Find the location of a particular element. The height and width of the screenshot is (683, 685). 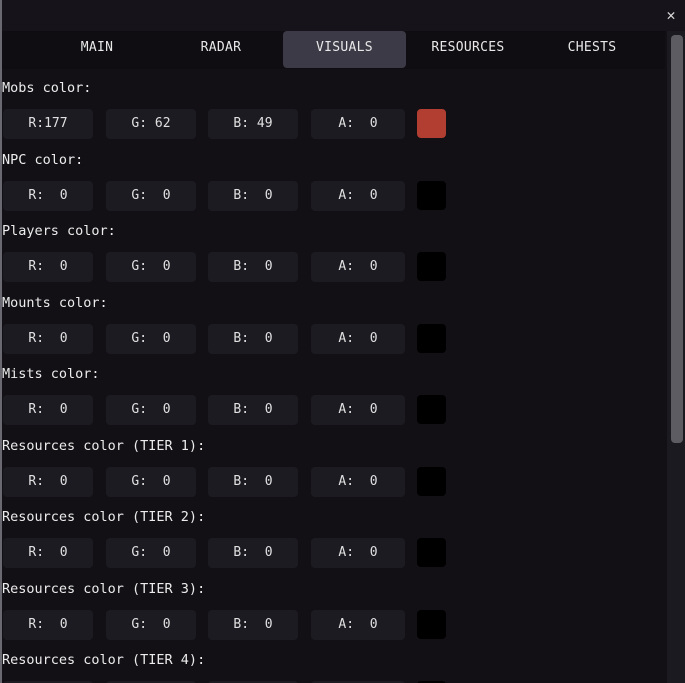

color-label: Resources color (TIER 4): is located at coordinates (104, 660).